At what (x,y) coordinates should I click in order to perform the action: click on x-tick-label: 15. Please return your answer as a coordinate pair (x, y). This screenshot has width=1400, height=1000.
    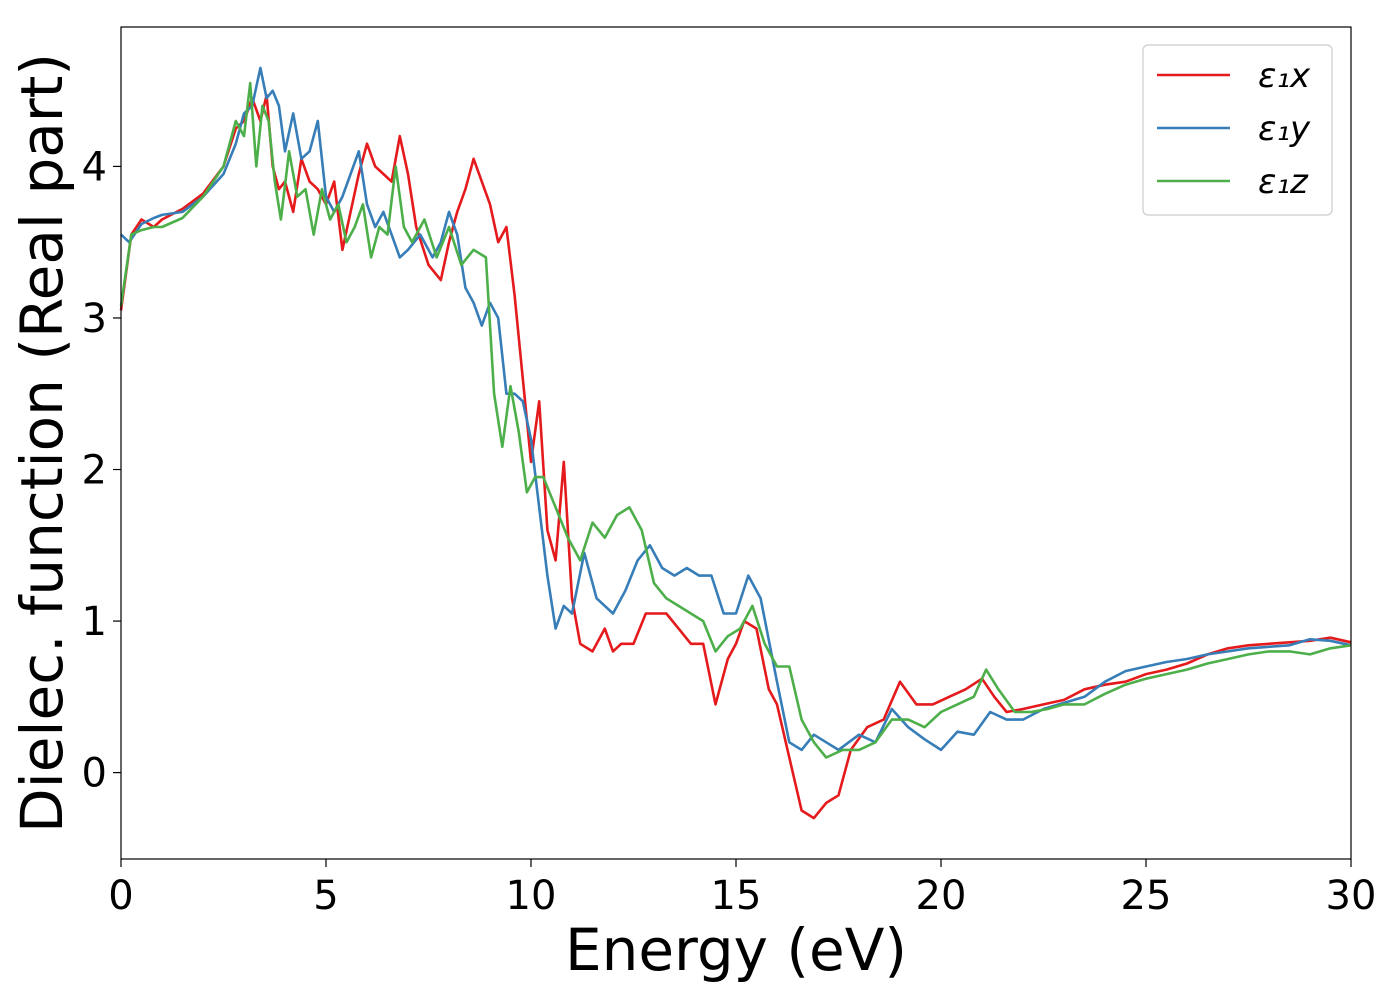
    Looking at the image, I should click on (736, 896).